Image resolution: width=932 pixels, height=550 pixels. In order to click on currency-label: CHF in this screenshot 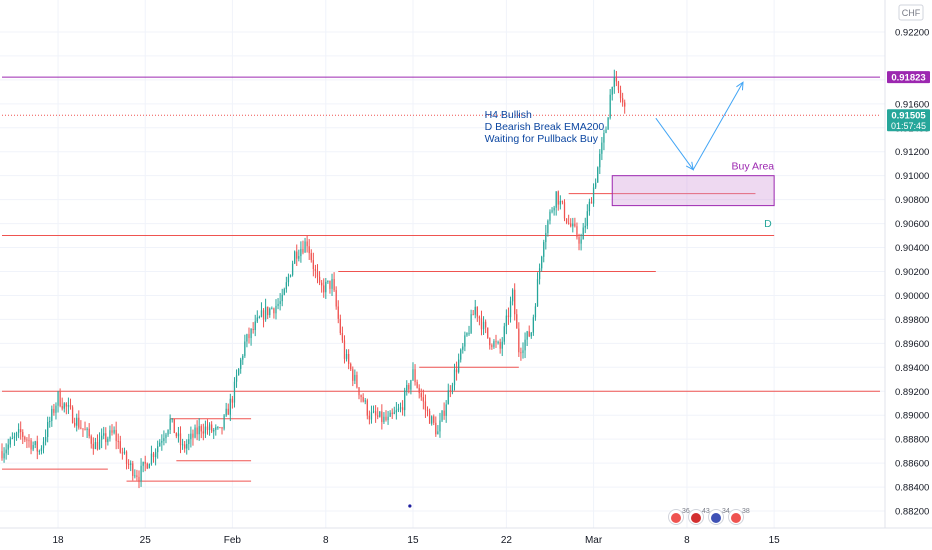, I will do `click(911, 13)`.